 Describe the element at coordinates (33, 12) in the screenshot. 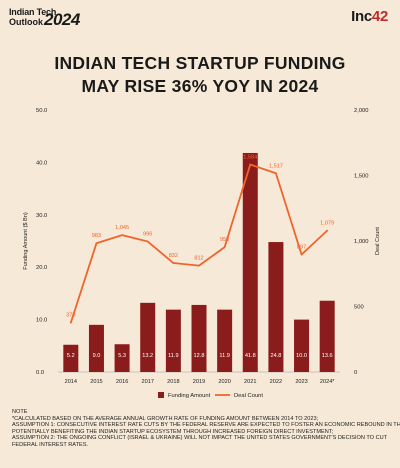

I see `logo-line1: Indian Tech` at that location.